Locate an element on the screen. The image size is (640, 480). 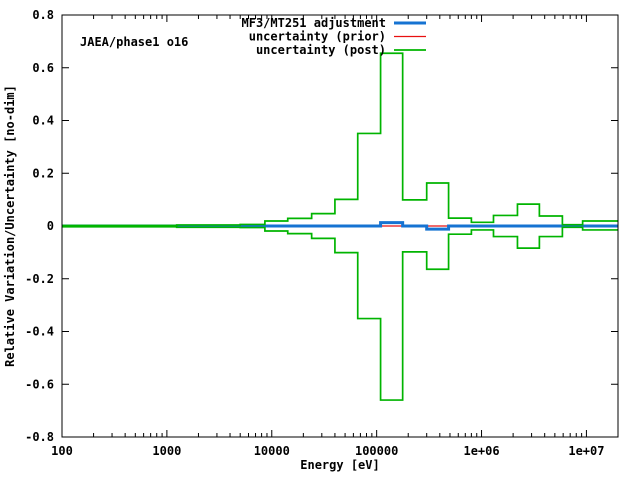
y-tick-label: -0.4 is located at coordinates (39, 332).